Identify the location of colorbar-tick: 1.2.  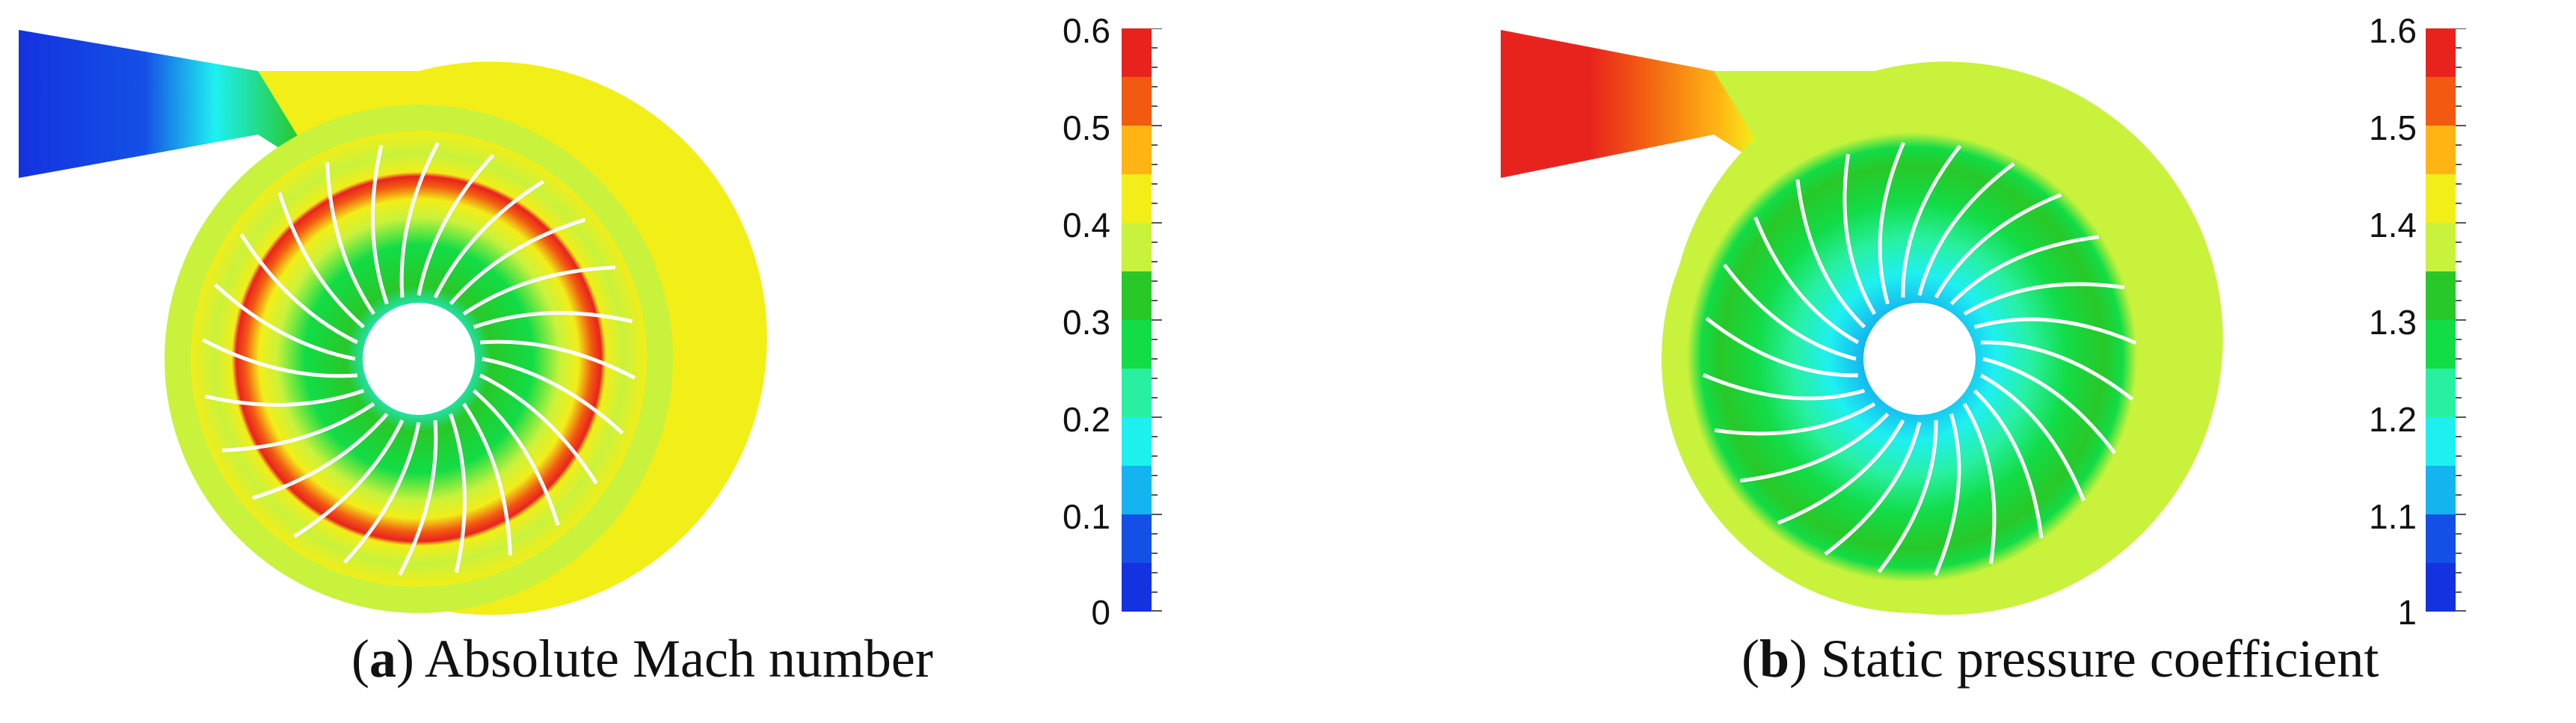
(2393, 419).